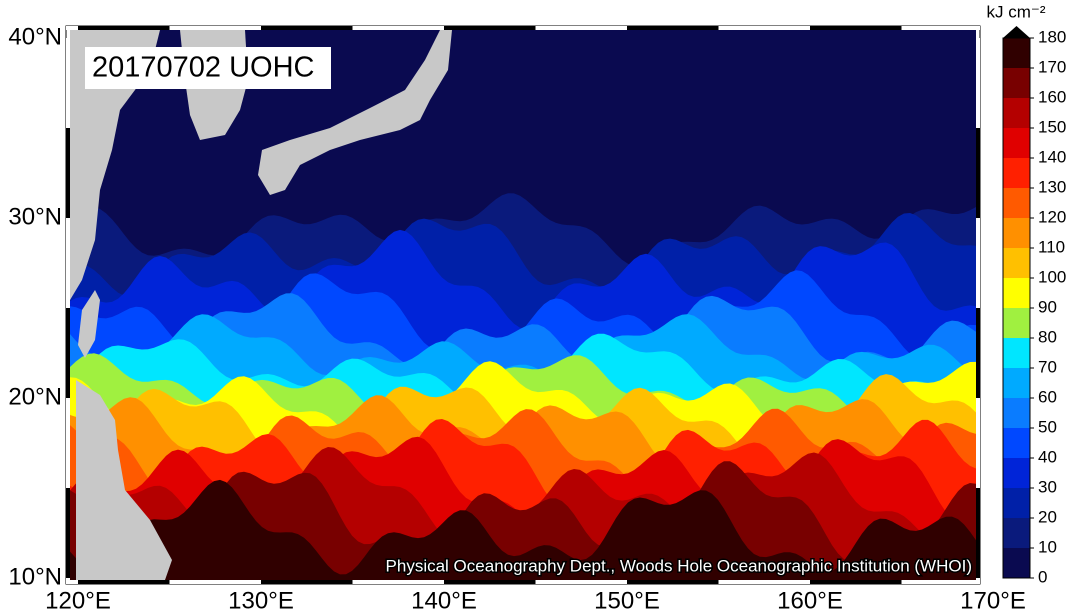 The height and width of the screenshot is (614, 1072). I want to click on longitude-label: 120°E, so click(78, 600).